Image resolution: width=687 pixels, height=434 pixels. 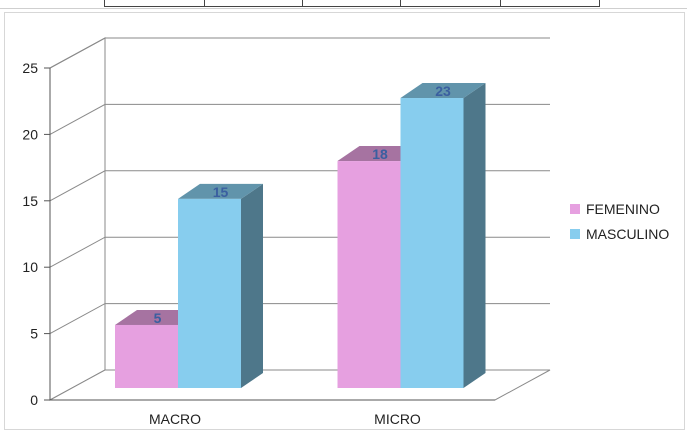 I want to click on y-tick-label: 0, so click(x=34, y=400).